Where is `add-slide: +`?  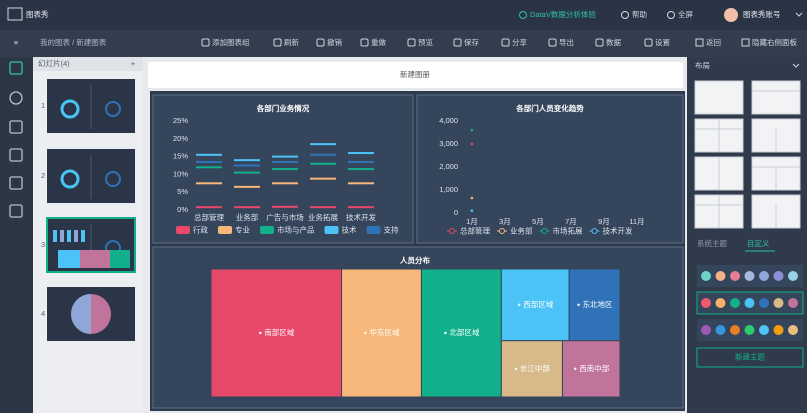 add-slide: + is located at coordinates (133, 63).